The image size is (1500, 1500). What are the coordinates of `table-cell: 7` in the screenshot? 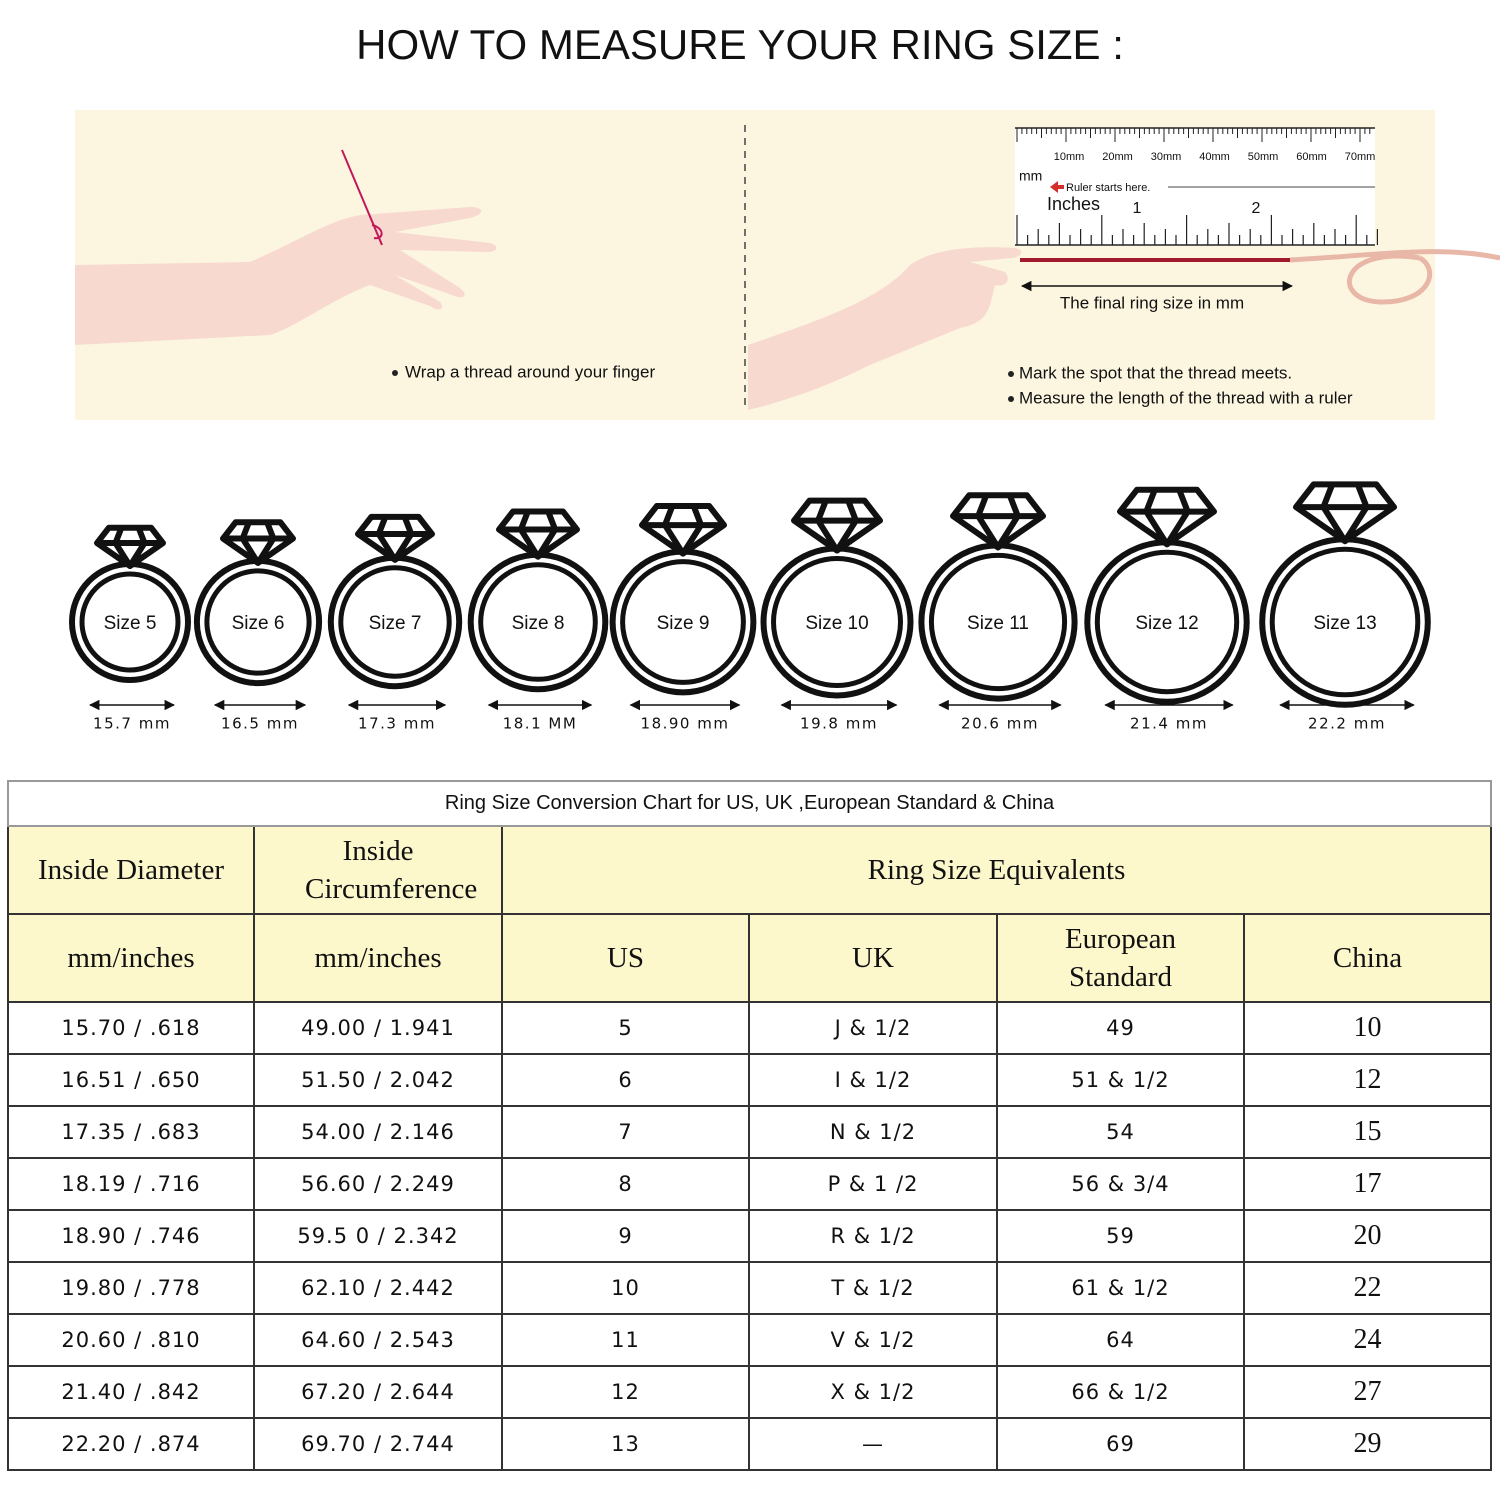 It's located at (625, 1132).